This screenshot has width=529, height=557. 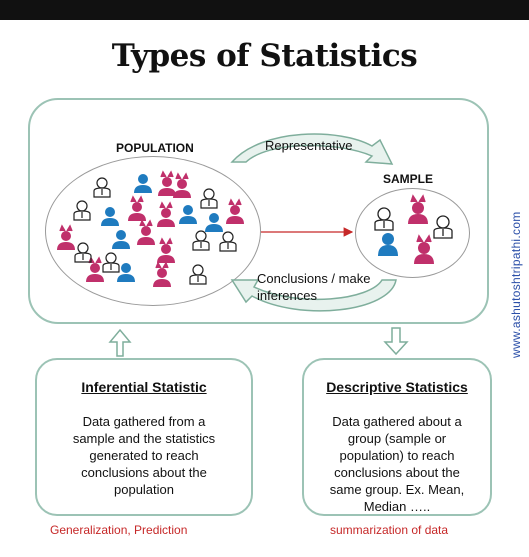 What do you see at coordinates (389, 530) in the screenshot?
I see `descriptive-caption: summarization of data` at bounding box center [389, 530].